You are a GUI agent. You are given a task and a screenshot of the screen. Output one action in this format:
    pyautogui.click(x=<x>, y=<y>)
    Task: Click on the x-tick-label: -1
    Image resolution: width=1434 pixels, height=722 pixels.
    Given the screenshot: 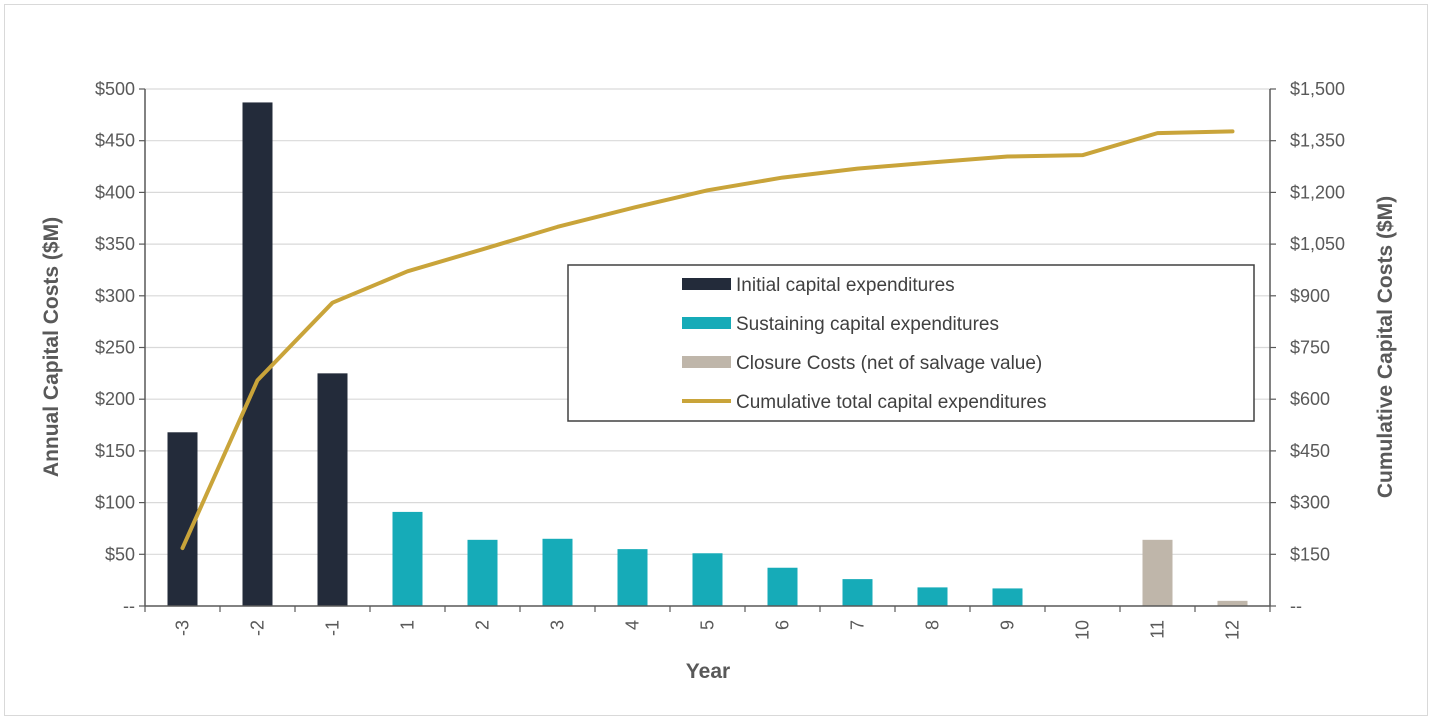 What is the action you would take?
    pyautogui.click(x=333, y=628)
    